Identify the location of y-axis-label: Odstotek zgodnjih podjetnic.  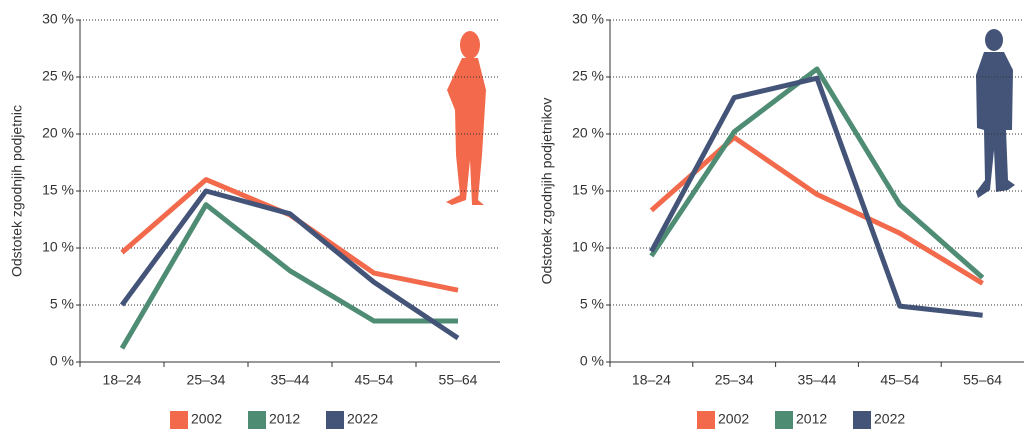
(17, 191).